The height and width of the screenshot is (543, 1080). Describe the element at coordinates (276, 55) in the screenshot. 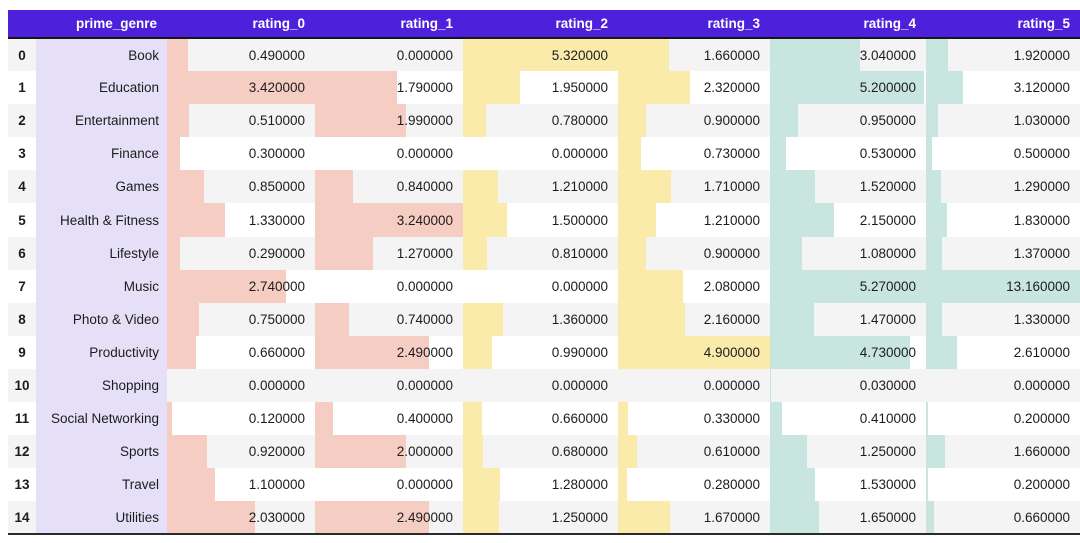

I see `rating-value: 0.490000` at that location.